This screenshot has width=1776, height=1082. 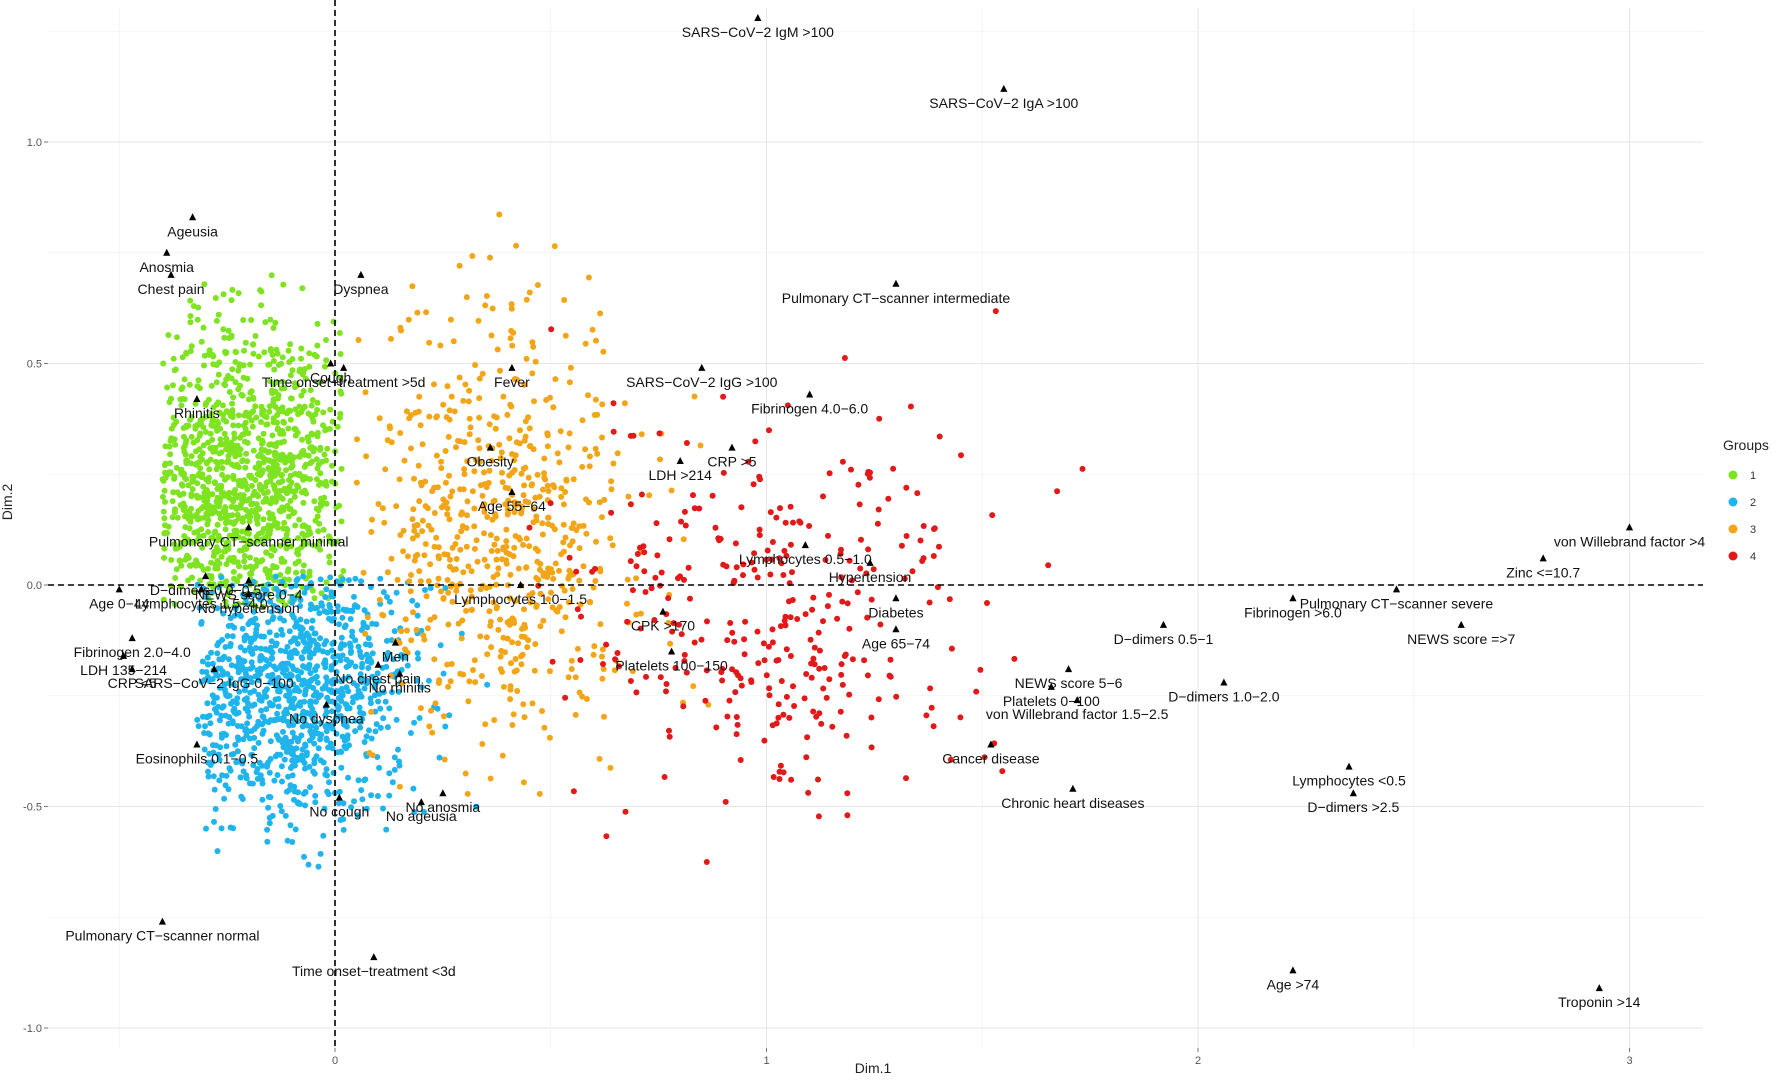 I want to click on annotation-label: Age 65−74, so click(x=896, y=643).